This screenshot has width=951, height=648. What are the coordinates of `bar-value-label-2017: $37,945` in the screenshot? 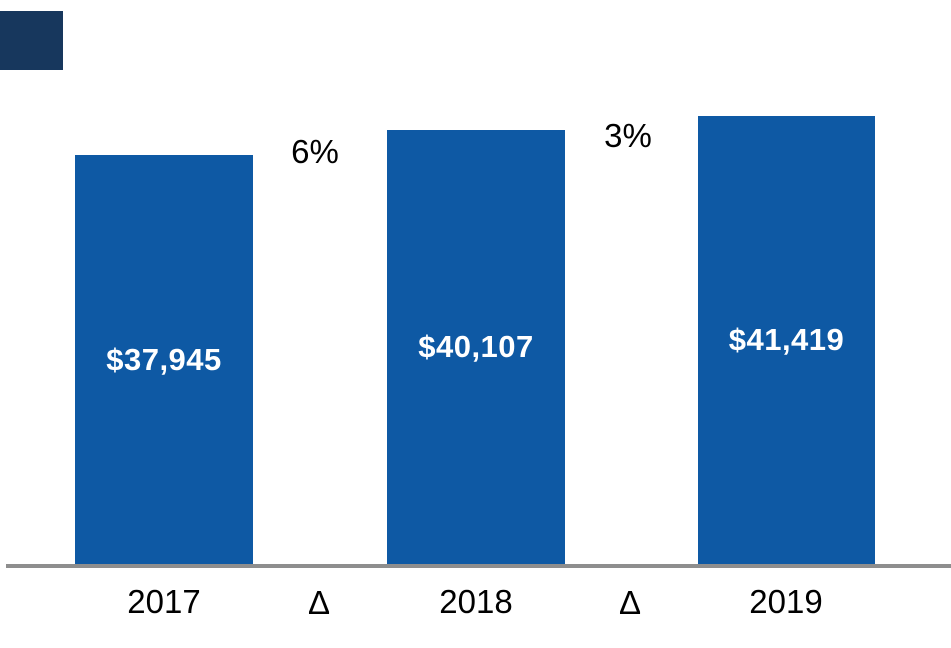 It's located at (164, 359).